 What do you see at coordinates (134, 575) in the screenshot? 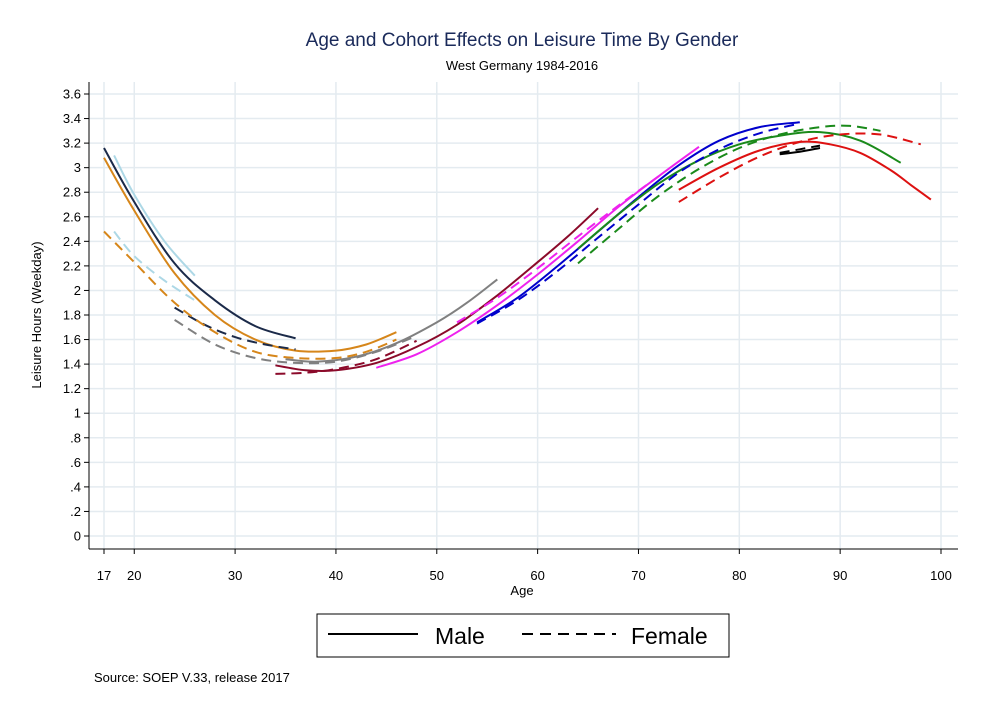
I see `x-tick-label: 20` at bounding box center [134, 575].